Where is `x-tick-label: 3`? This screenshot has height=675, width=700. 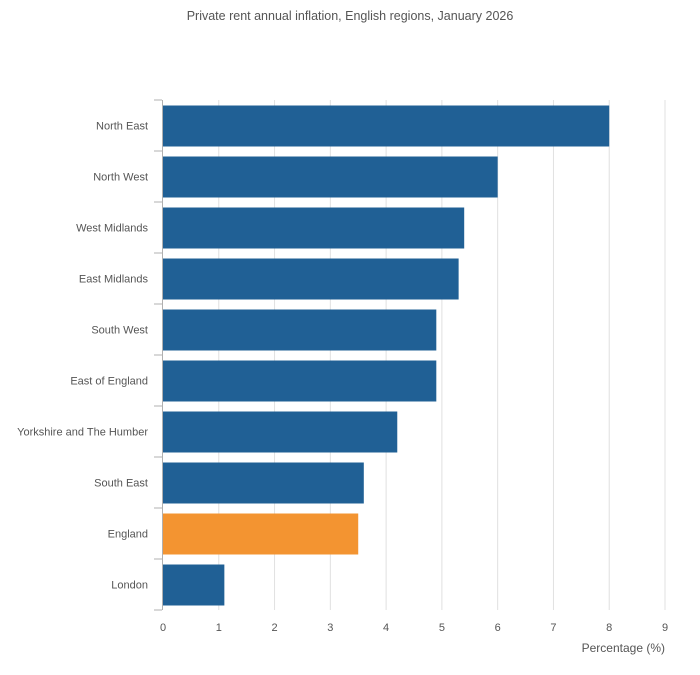
x-tick-label: 3 is located at coordinates (330, 628).